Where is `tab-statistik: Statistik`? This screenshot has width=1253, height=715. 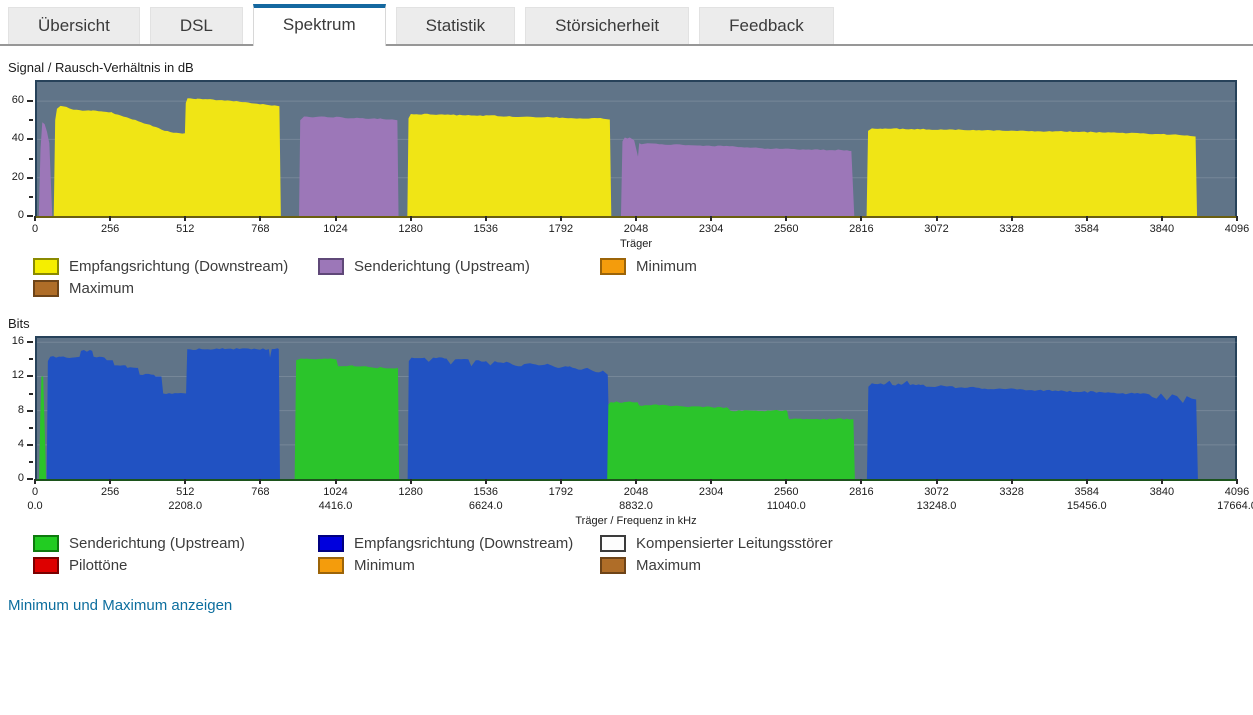 tab-statistik: Statistik is located at coordinates (455, 25).